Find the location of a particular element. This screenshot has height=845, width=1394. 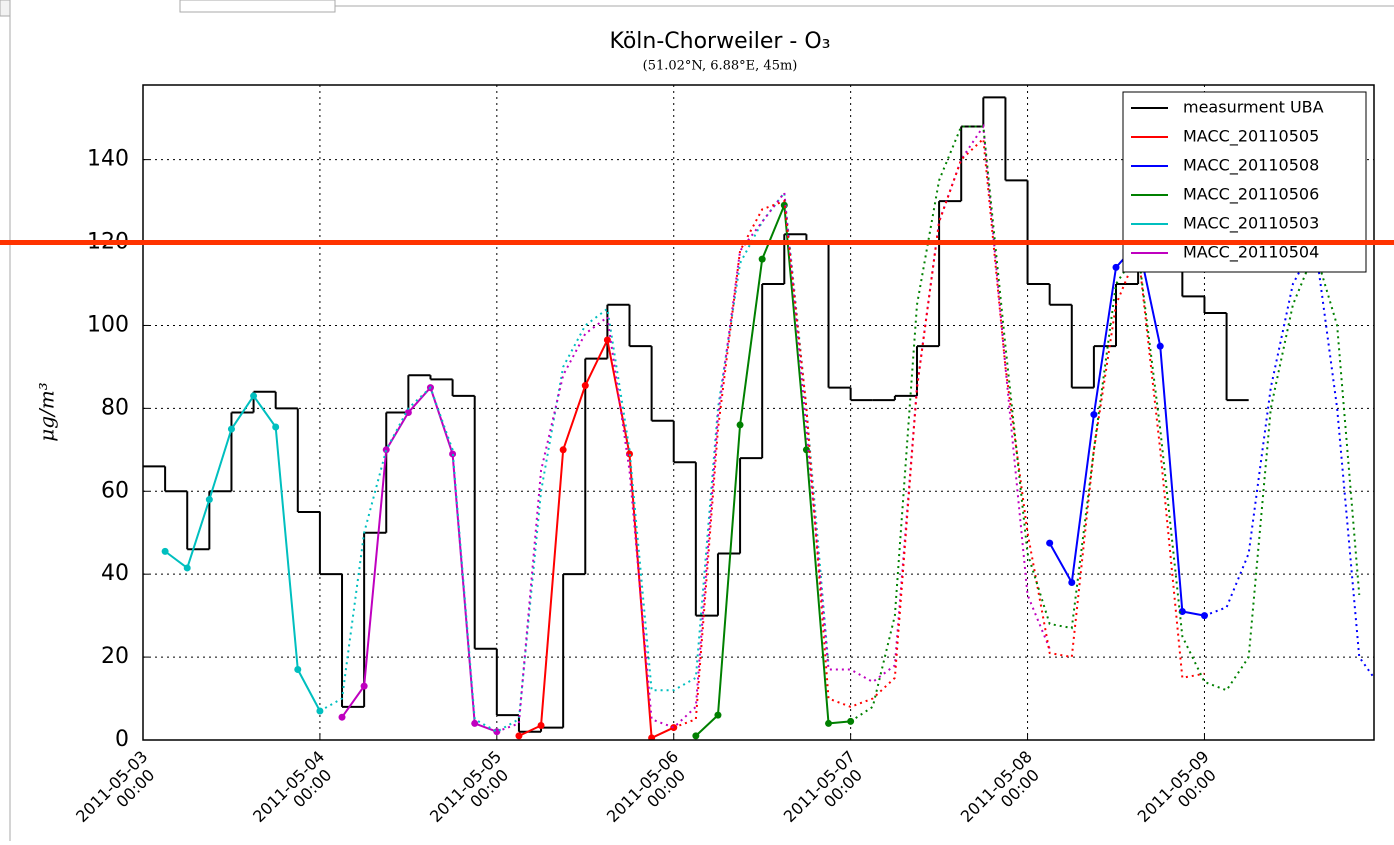

y-tick-label: 100 is located at coordinates (108, 324).